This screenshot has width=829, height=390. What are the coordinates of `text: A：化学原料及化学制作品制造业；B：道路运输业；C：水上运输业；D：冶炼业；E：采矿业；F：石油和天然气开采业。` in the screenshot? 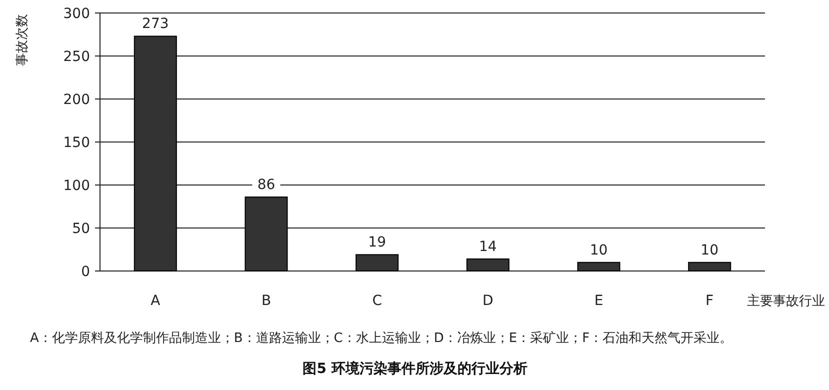 It's located at (381, 338).